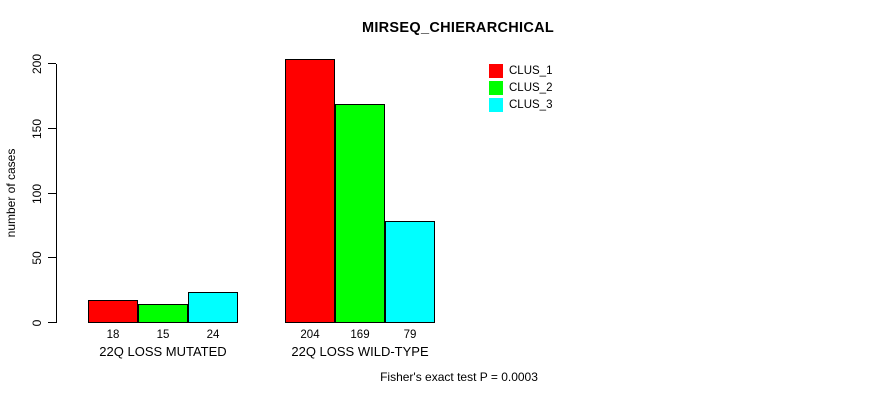 Image resolution: width=890 pixels, height=400 pixels. I want to click on bar-value-label: 204, so click(310, 335).